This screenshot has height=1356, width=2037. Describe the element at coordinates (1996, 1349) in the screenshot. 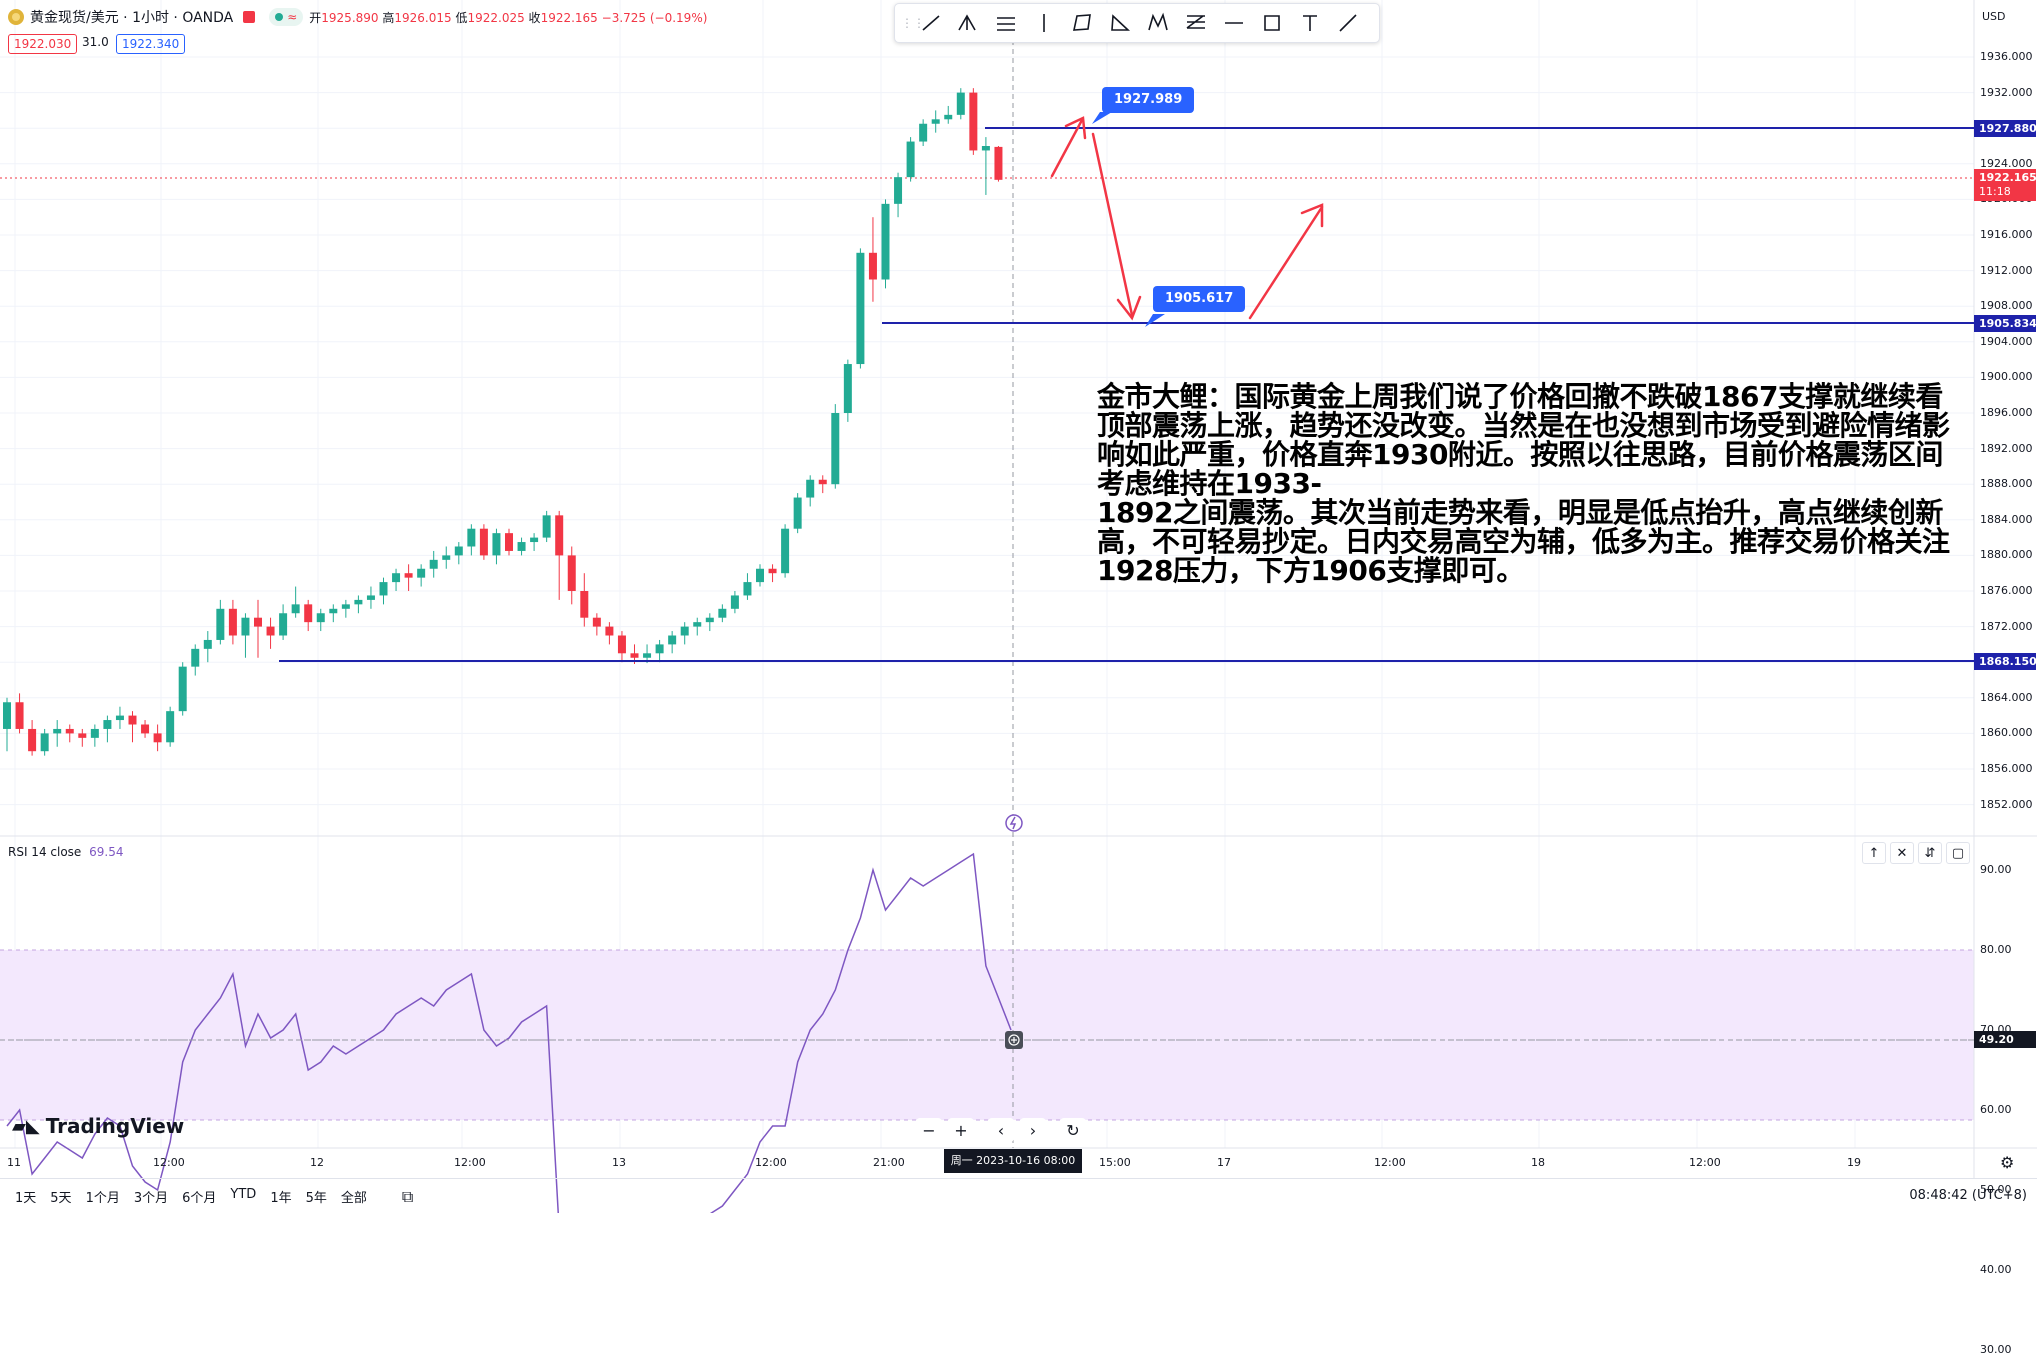

I see `rsi-tick: 30.00` at that location.